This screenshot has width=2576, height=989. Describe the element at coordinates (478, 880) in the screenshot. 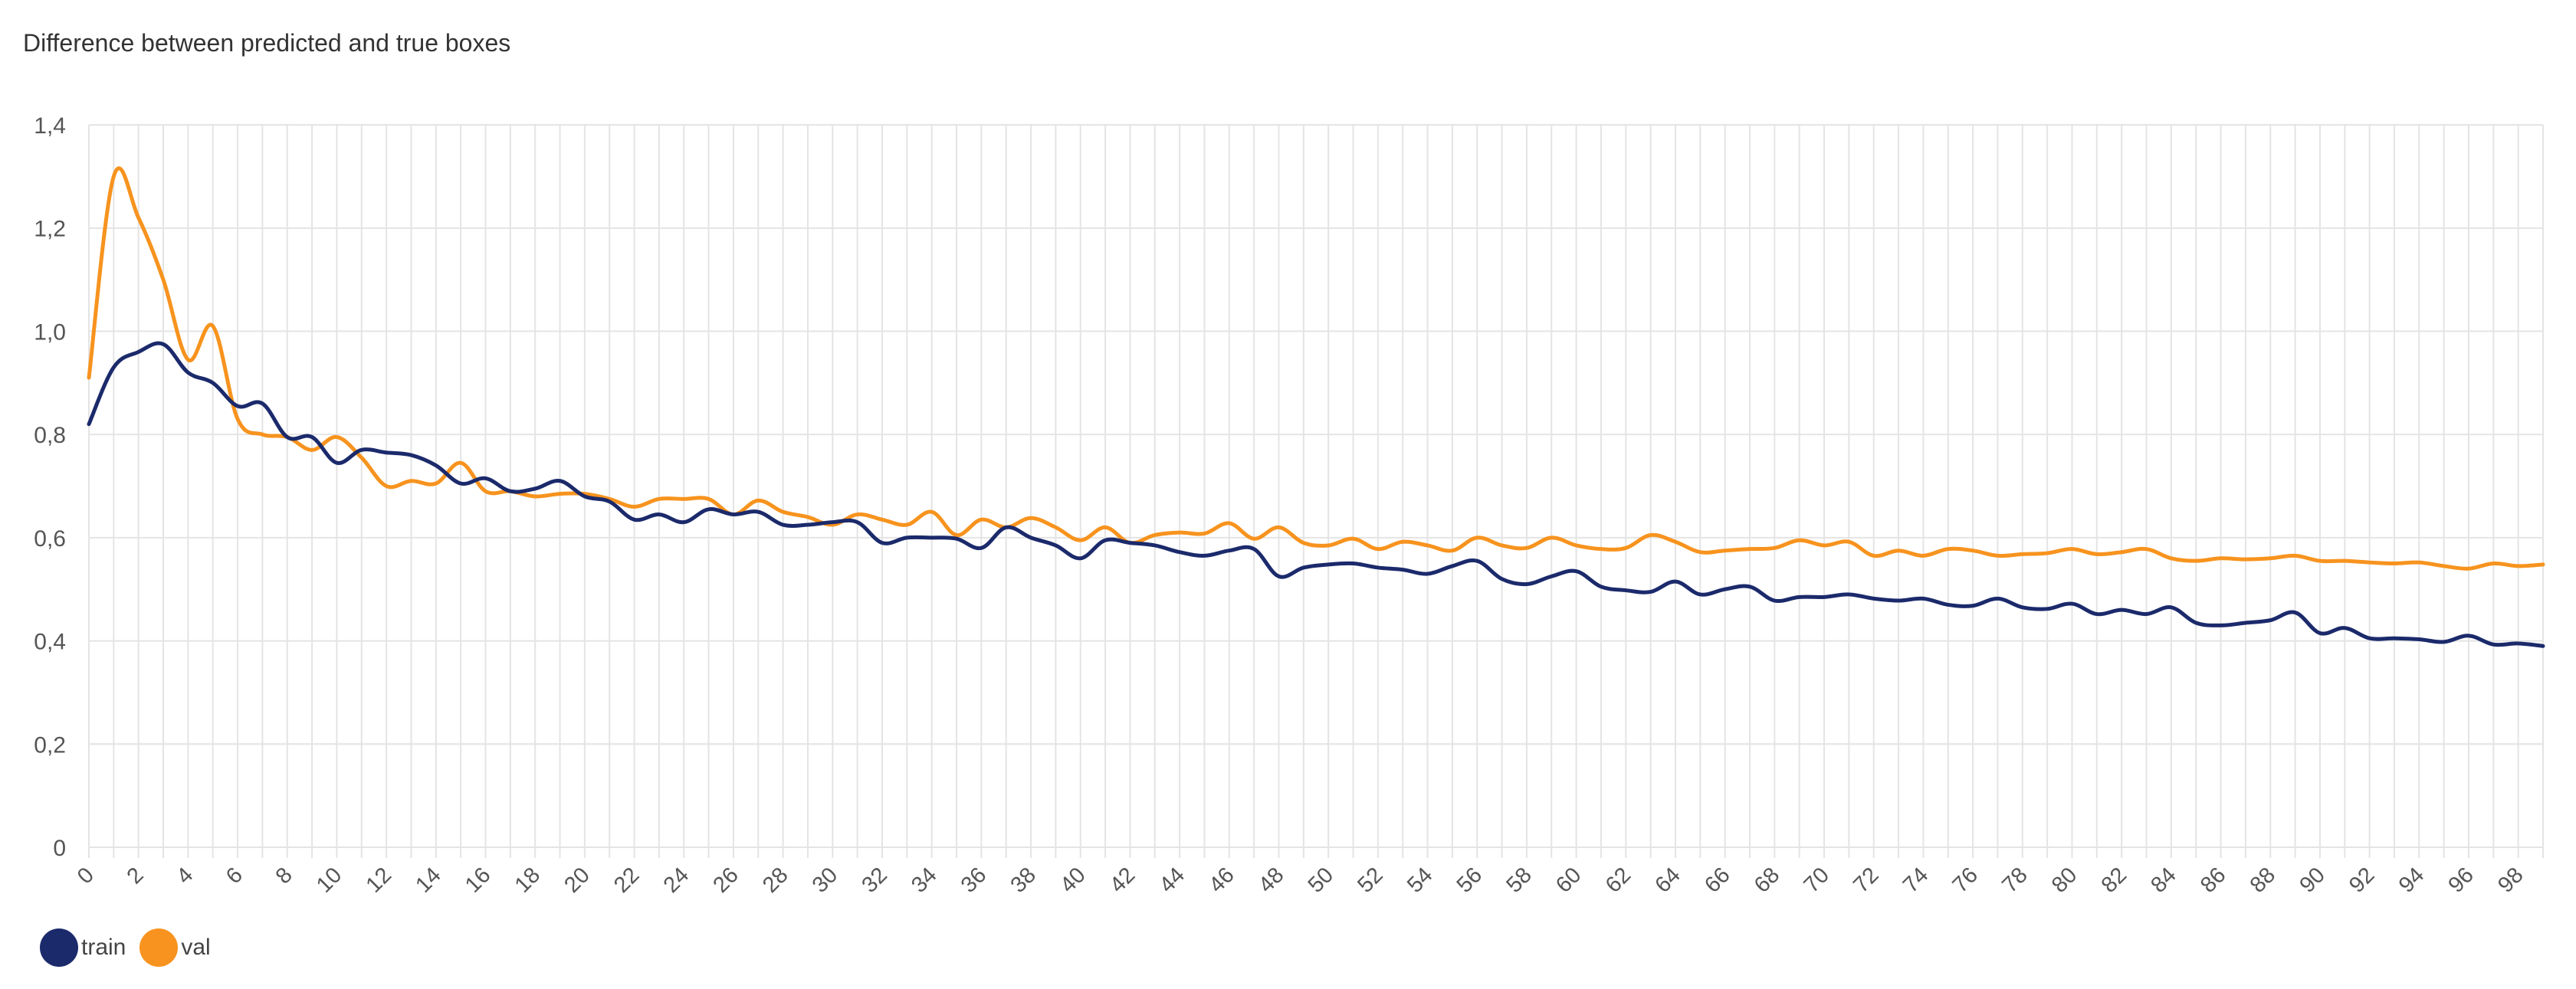

I see `x-tick-label: 16` at that location.